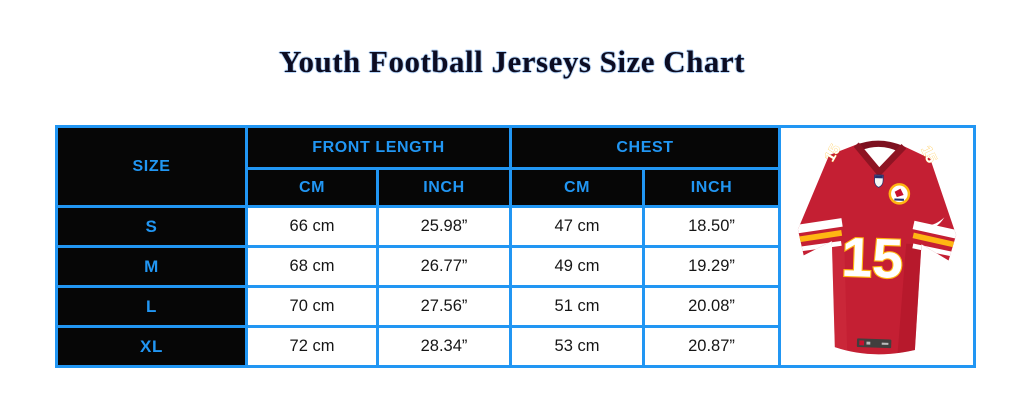  What do you see at coordinates (645, 147) in the screenshot?
I see `header-chest: CHEST` at bounding box center [645, 147].